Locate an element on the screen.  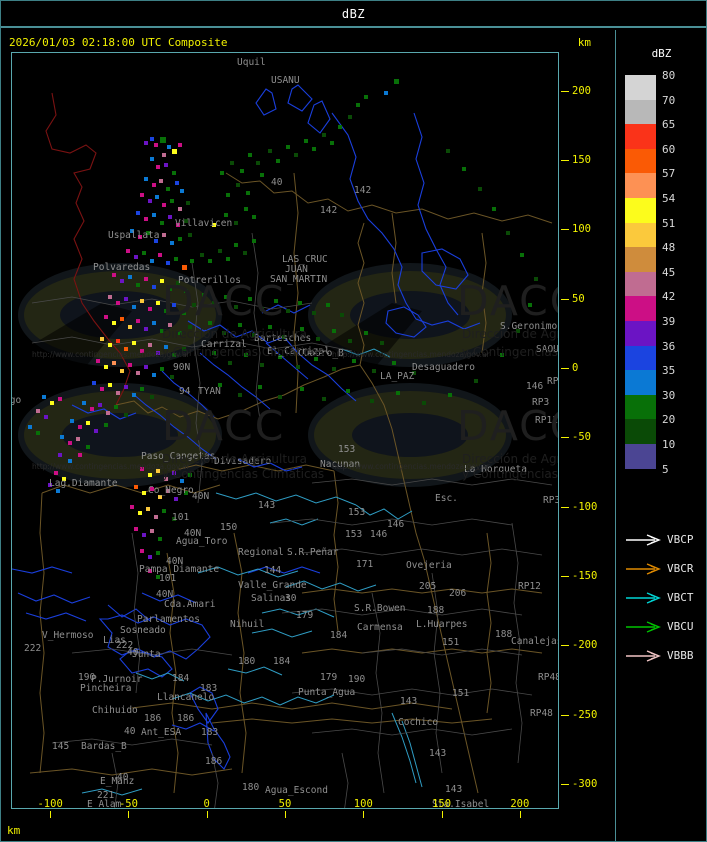
x-axis-tick-label: 150 is located at coordinates (442, 804).